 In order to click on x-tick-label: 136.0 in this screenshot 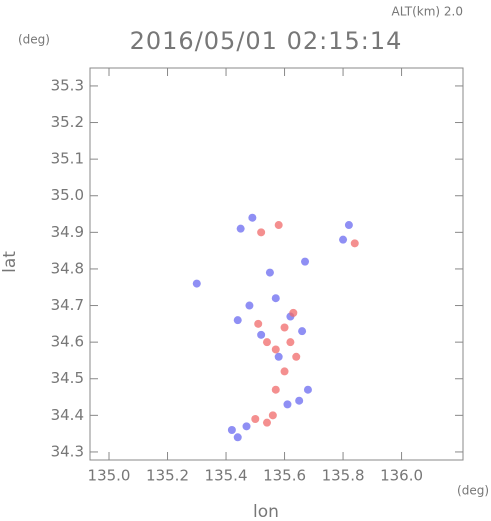, I will do `click(401, 476)`.